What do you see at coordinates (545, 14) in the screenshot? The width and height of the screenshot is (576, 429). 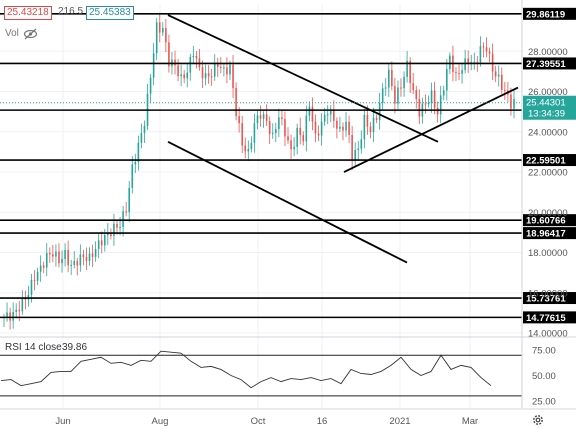 I see `level-label: 29.86119` at bounding box center [545, 14].